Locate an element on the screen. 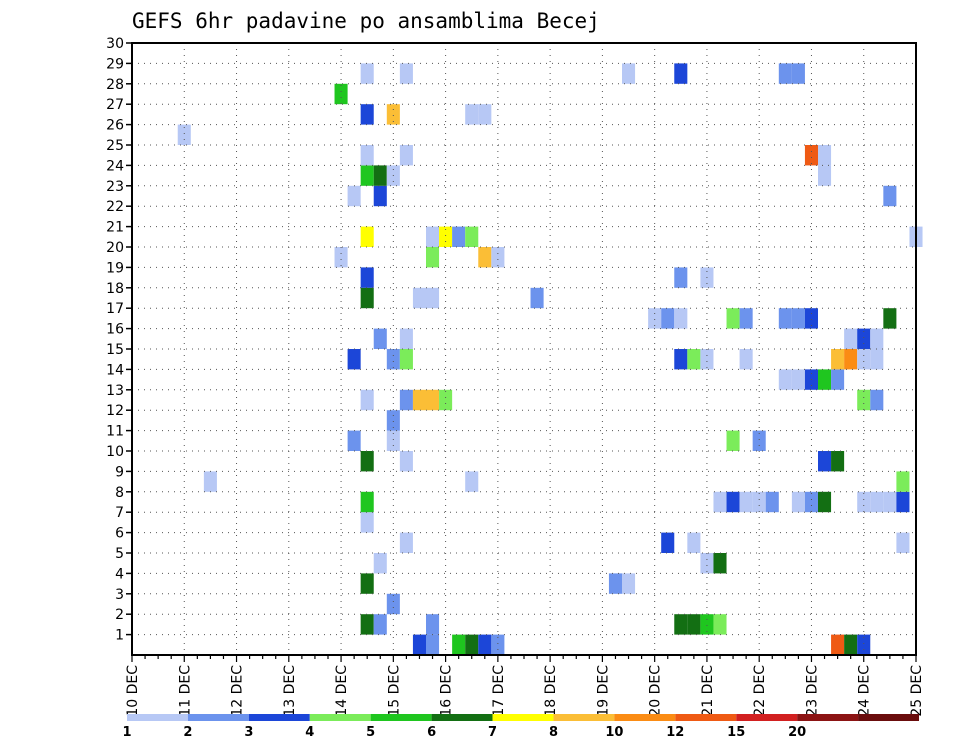 The height and width of the screenshot is (742, 960). x-tick-label: 15 DEC is located at coordinates (394, 691).